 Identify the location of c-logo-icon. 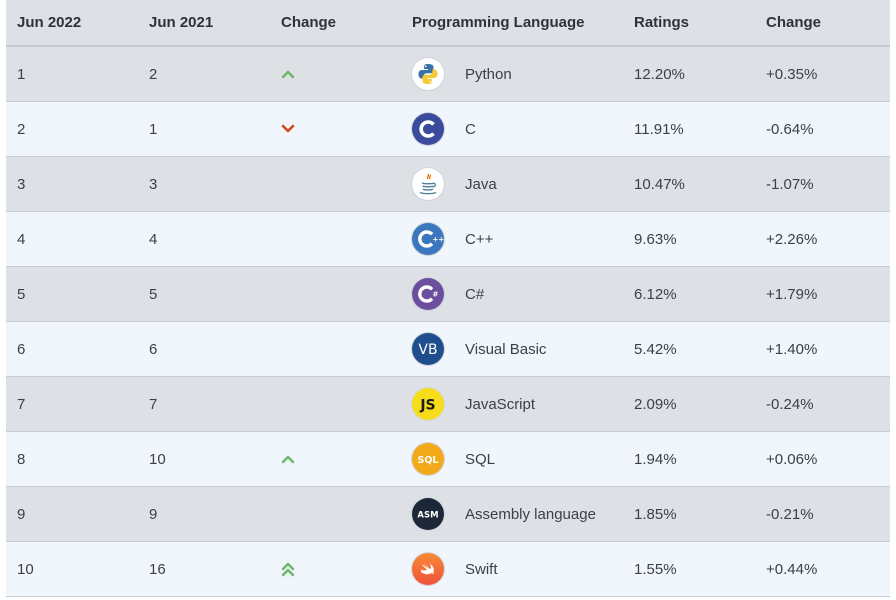
(428, 129).